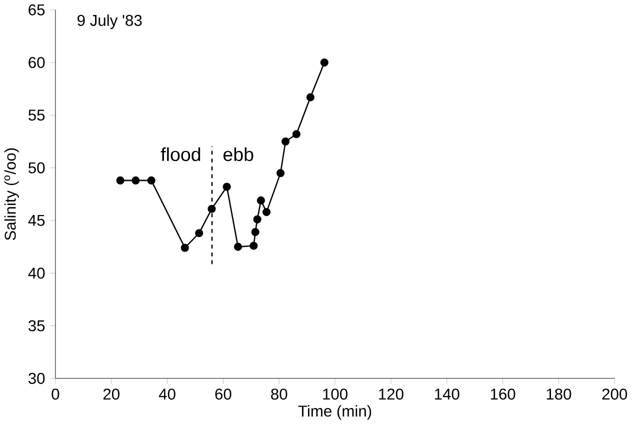 This screenshot has width=632, height=424. Describe the element at coordinates (615, 394) in the screenshot. I see `x-tick-label: 200` at that location.